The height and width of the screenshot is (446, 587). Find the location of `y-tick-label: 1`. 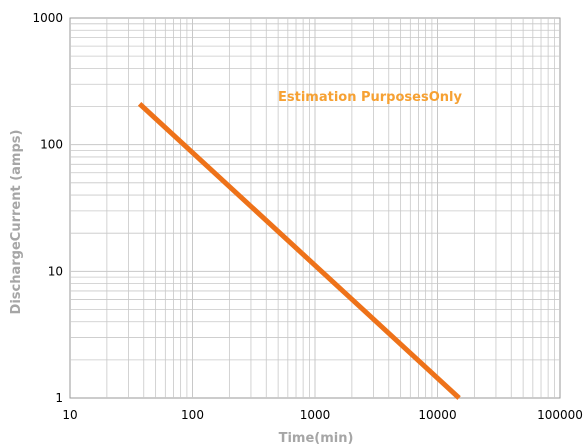

y-tick-label: 1 is located at coordinates (59, 398).